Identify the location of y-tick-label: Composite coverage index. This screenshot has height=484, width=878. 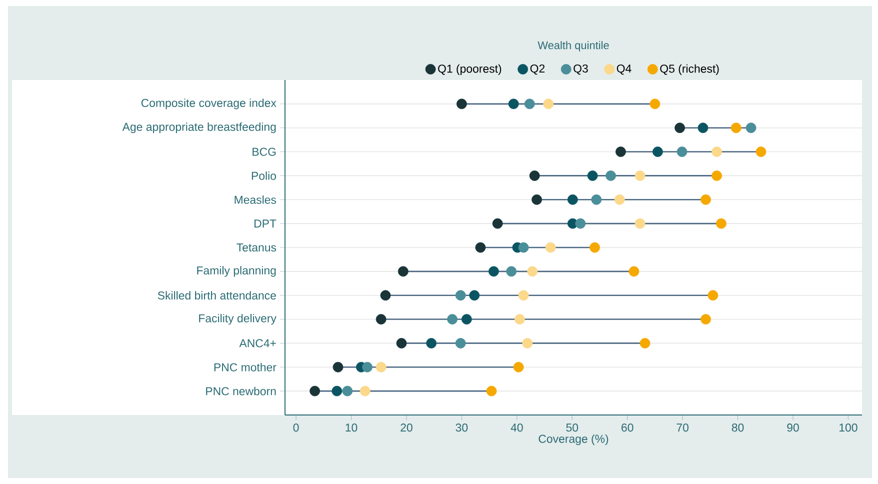
(208, 104).